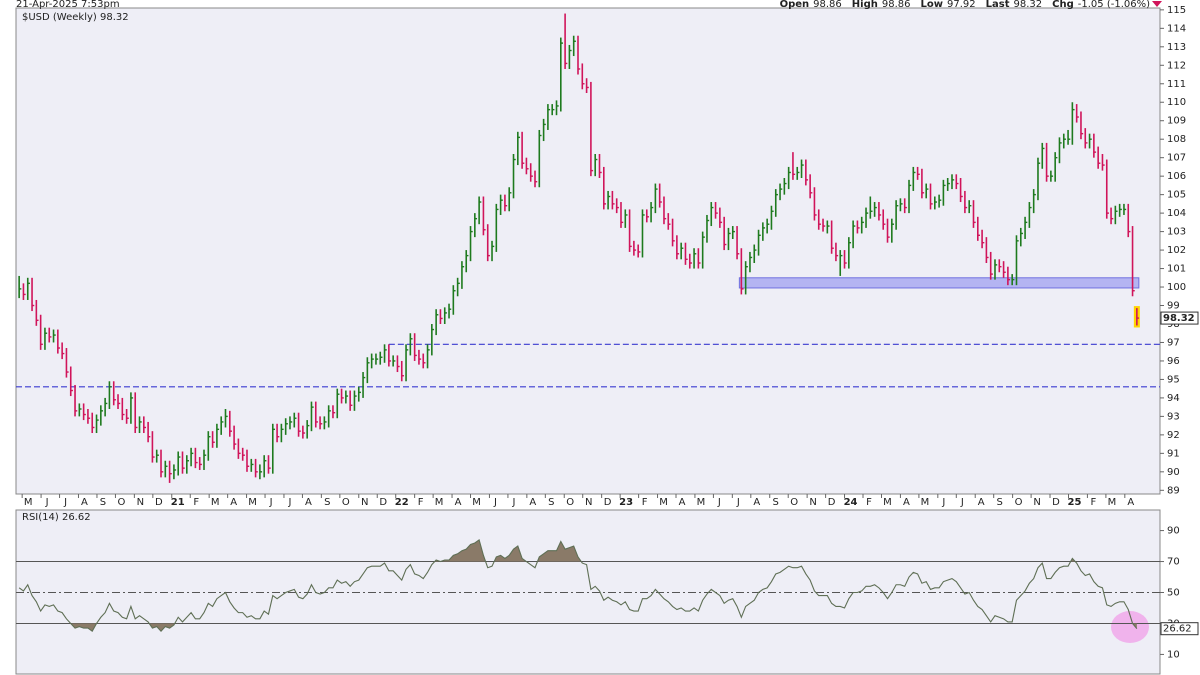  What do you see at coordinates (1173, 435) in the screenshot?
I see `y-tick-label: 92` at bounding box center [1173, 435].